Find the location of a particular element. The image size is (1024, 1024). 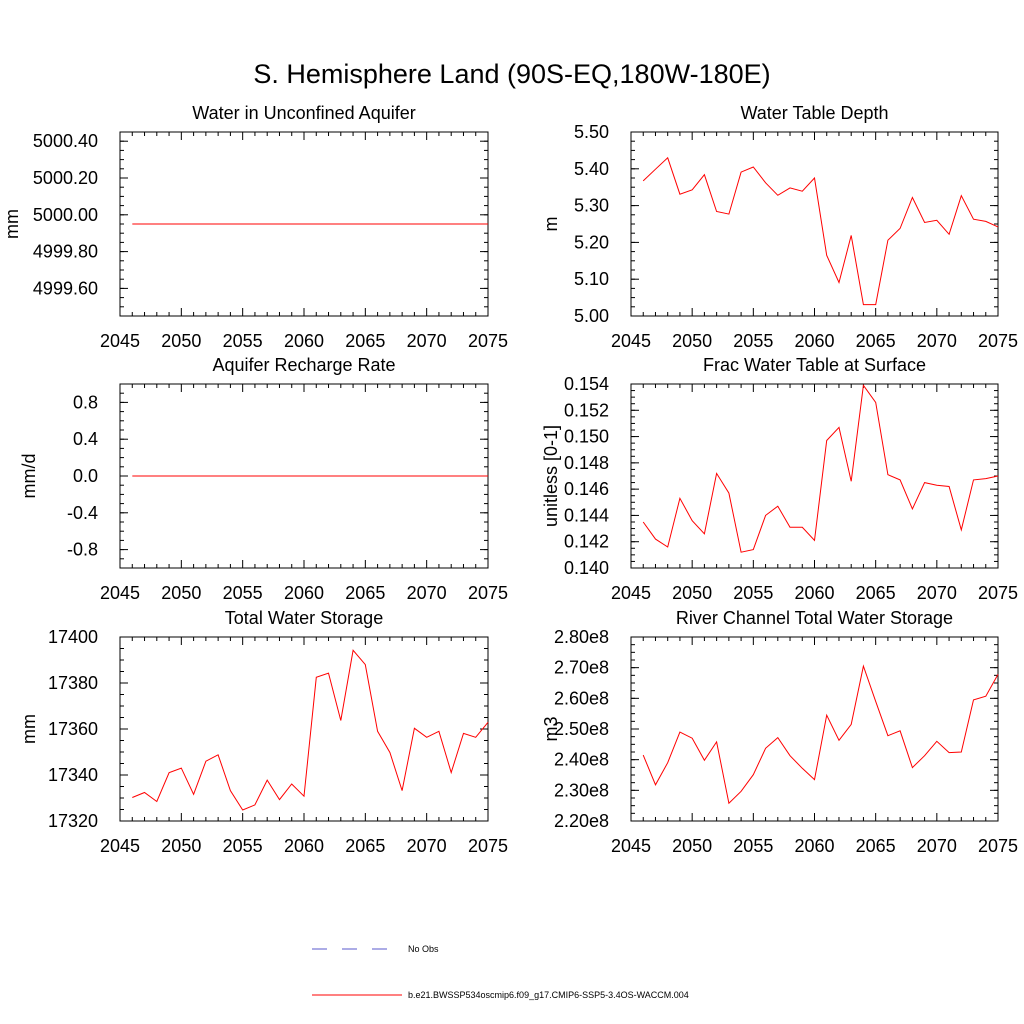

y-tick-label: 0.4 is located at coordinates (85, 439).